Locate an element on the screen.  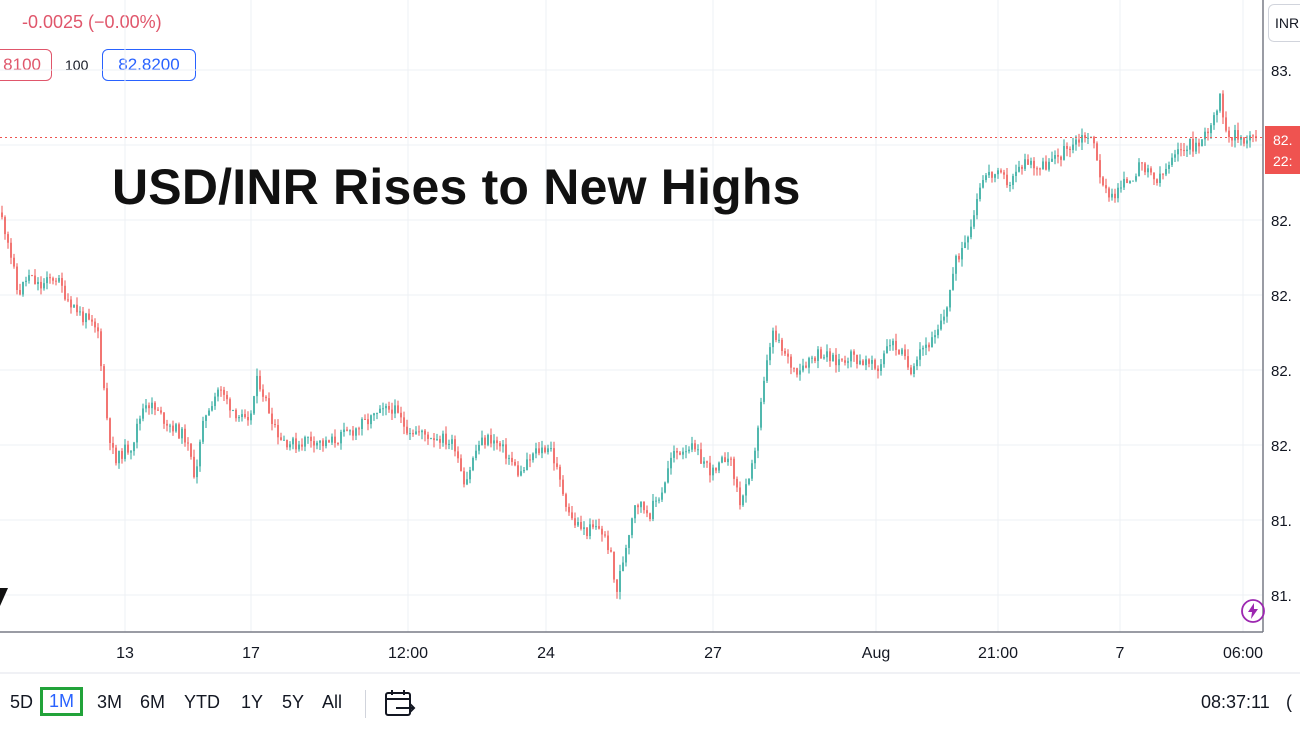
time-tick-label: 24 is located at coordinates (546, 653).